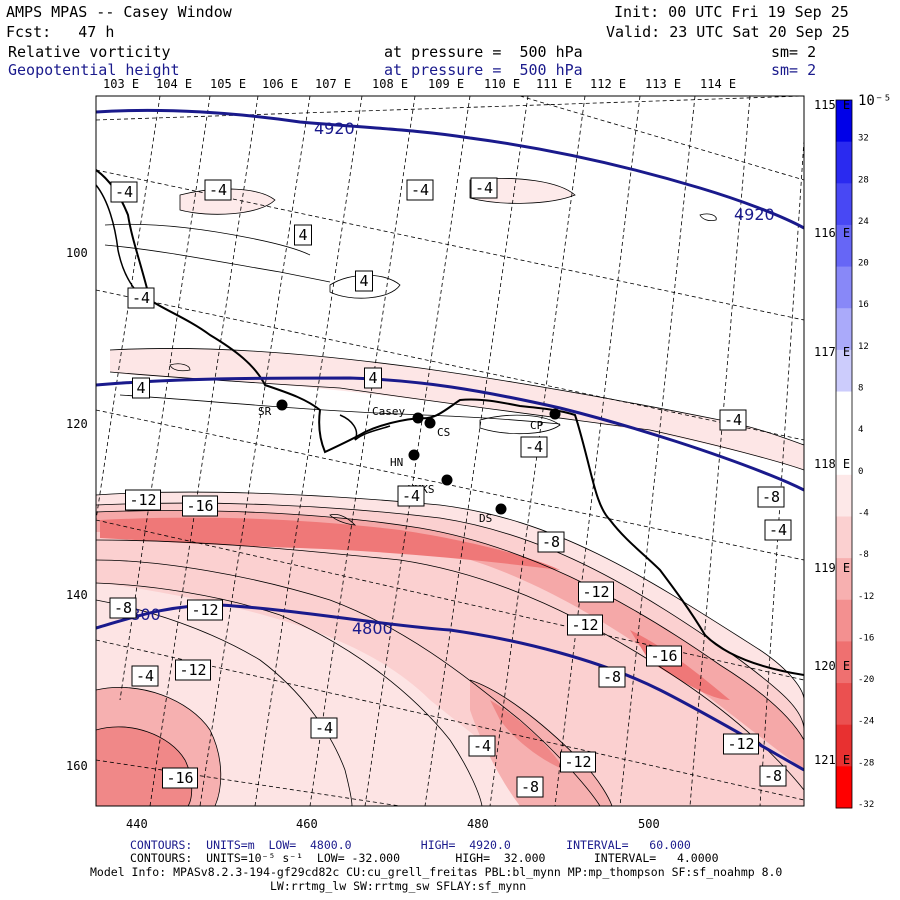 The height and width of the screenshot is (900, 900). I want to click on colorbar-tick-label: -20, so click(866, 680).